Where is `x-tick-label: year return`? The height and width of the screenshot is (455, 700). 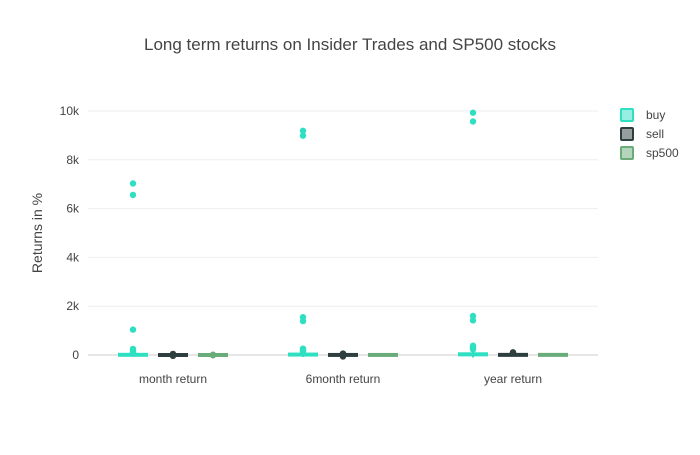
x-tick-label: year return is located at coordinates (513, 379).